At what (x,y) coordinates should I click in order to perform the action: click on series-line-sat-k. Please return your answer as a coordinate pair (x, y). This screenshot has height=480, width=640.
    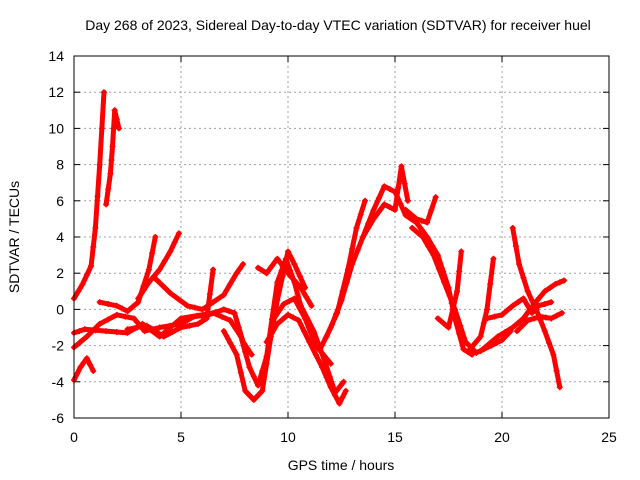
    Looking at the image, I should click on (306, 359).